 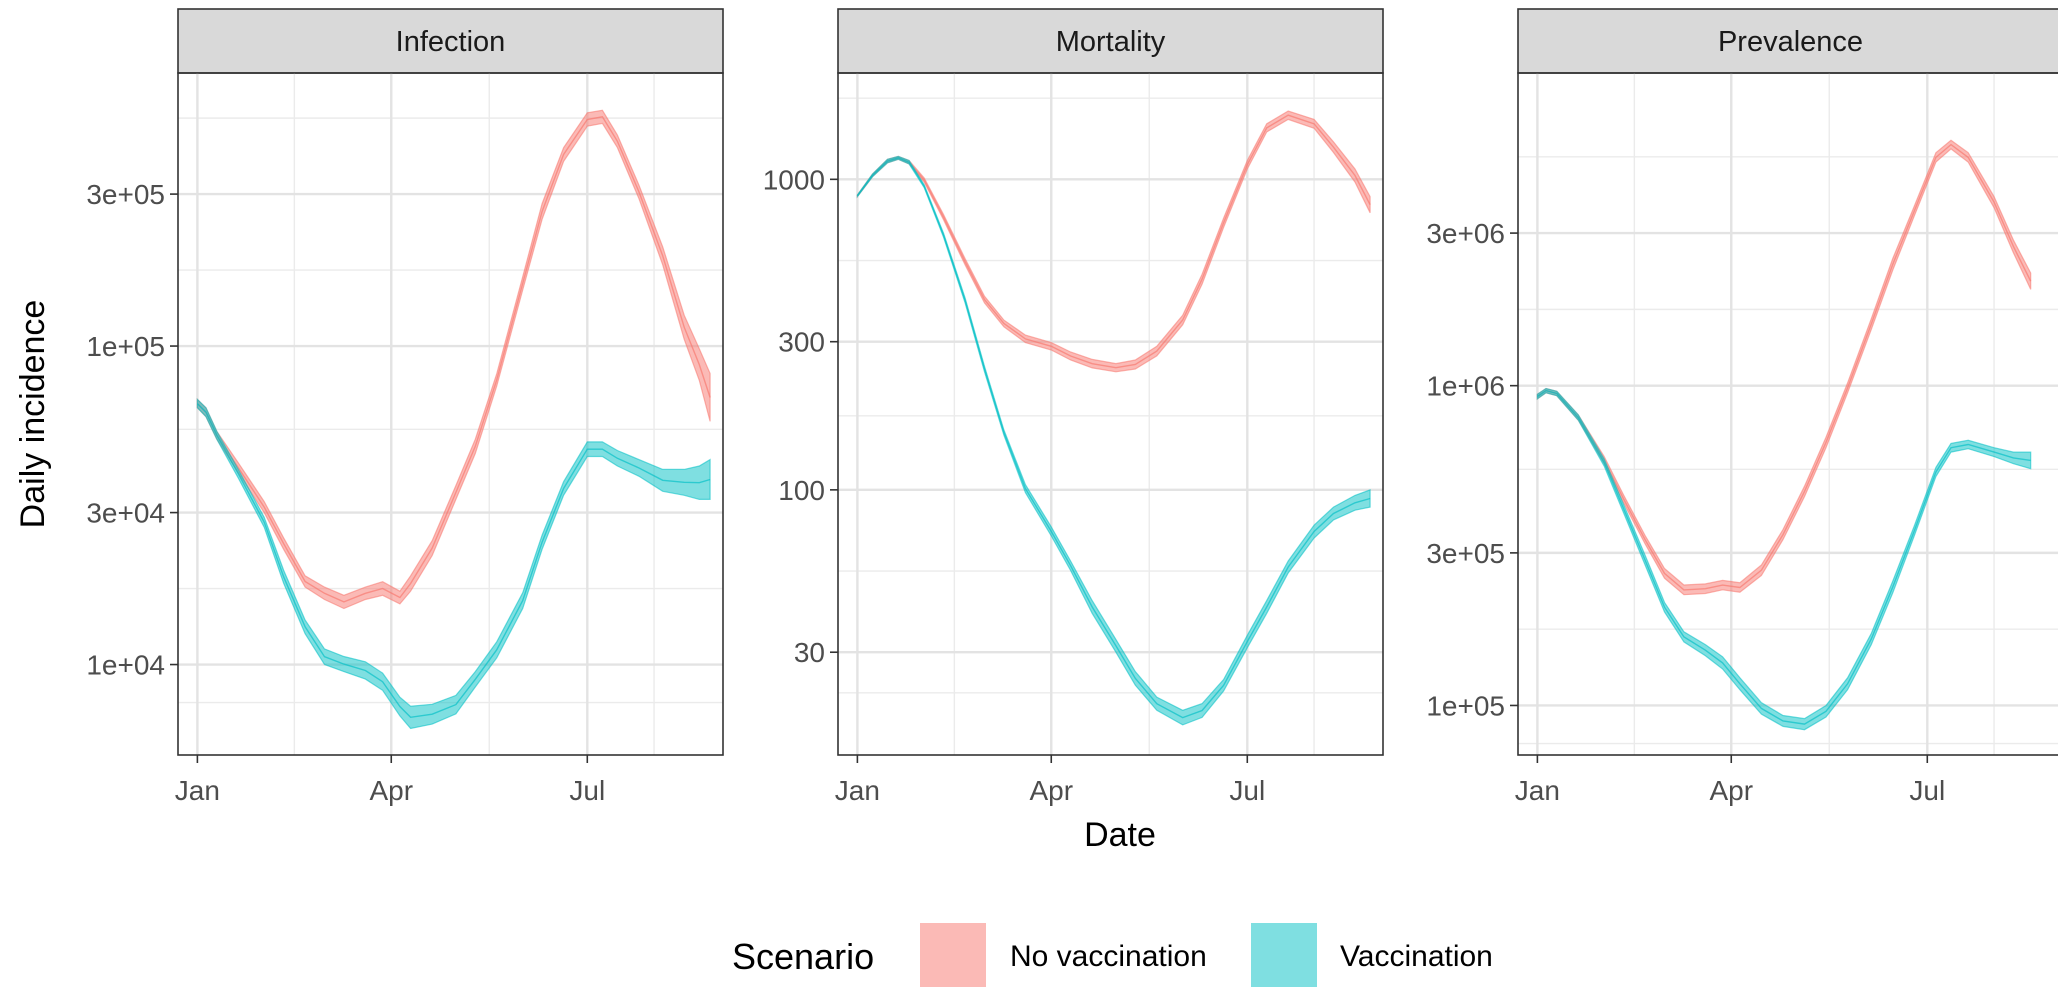 What do you see at coordinates (809, 652) in the screenshot?
I see `y-tick-label: 30` at bounding box center [809, 652].